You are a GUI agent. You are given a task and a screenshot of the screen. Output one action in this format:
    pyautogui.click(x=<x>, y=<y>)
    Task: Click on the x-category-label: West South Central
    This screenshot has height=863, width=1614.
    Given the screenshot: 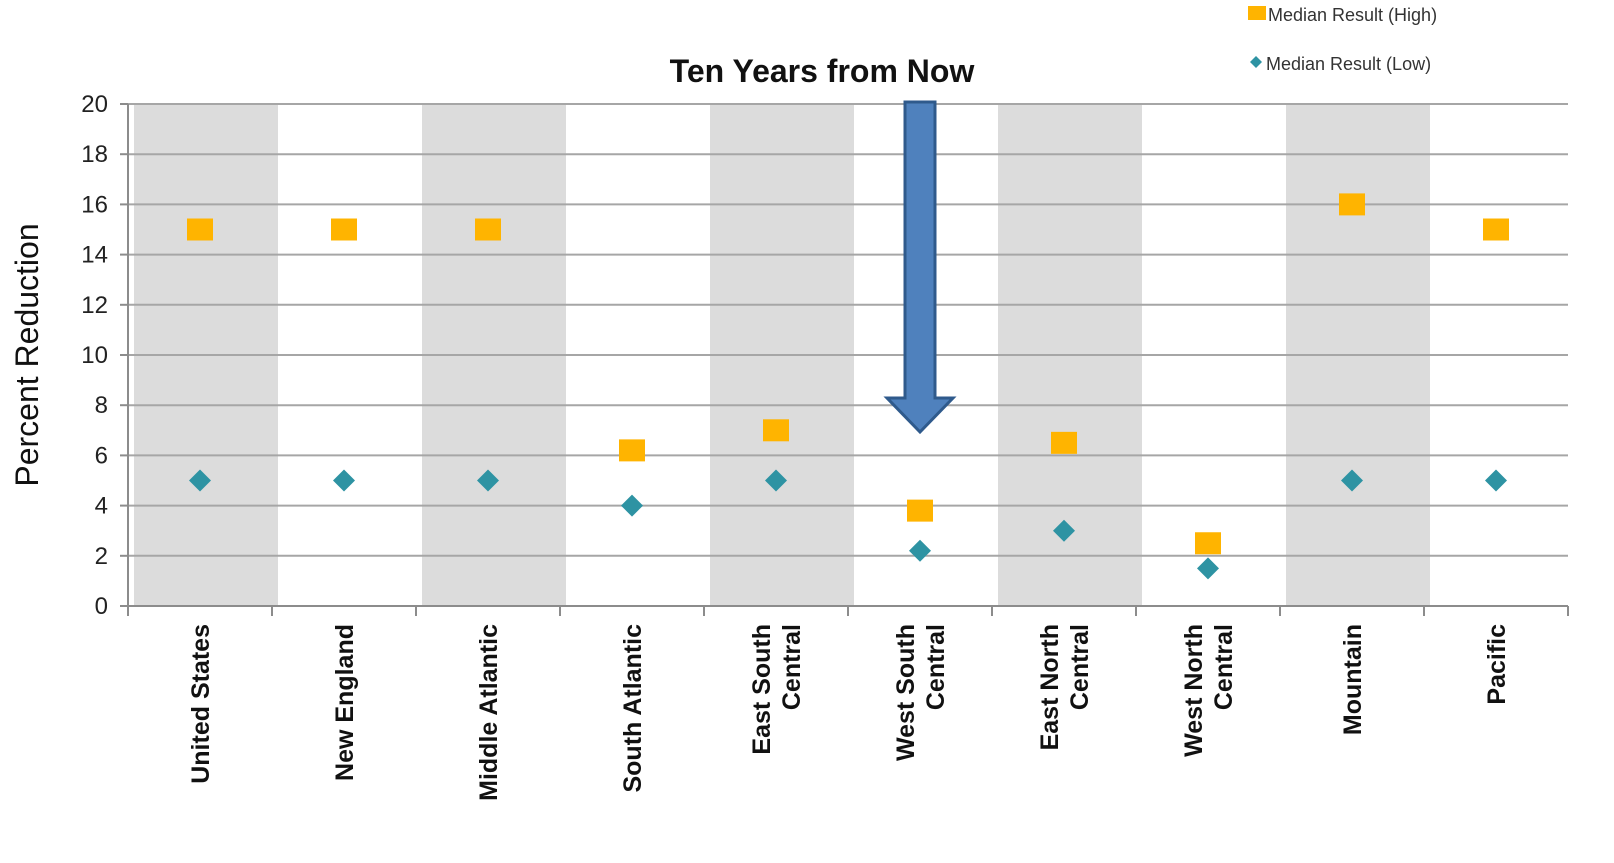 What is the action you would take?
    pyautogui.click(x=921, y=692)
    